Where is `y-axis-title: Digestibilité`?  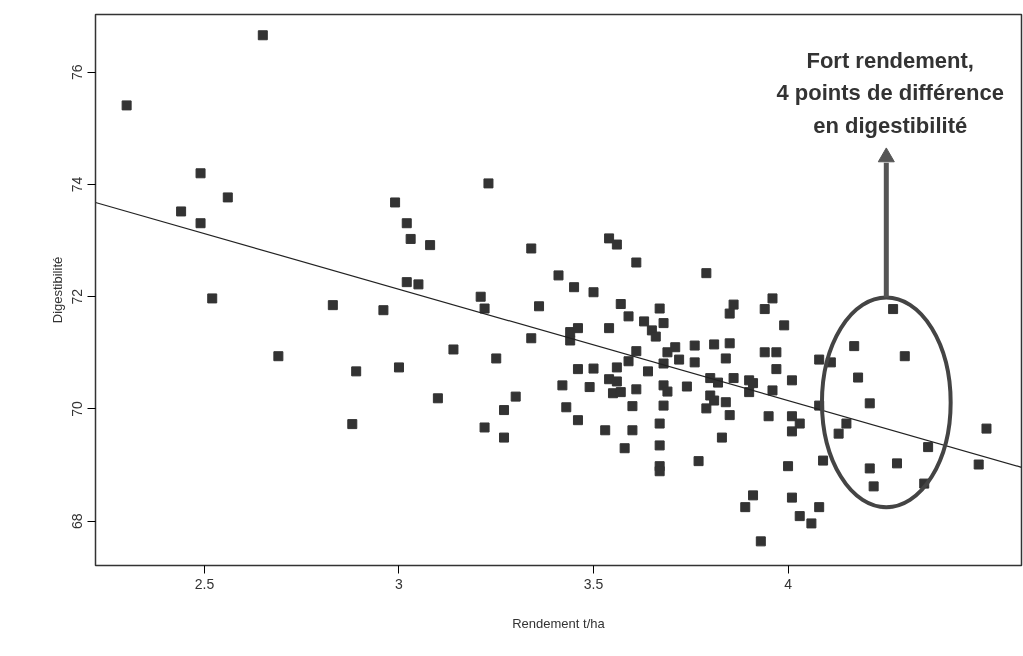
y-axis-title: Digestibilité is located at coordinates (57, 290).